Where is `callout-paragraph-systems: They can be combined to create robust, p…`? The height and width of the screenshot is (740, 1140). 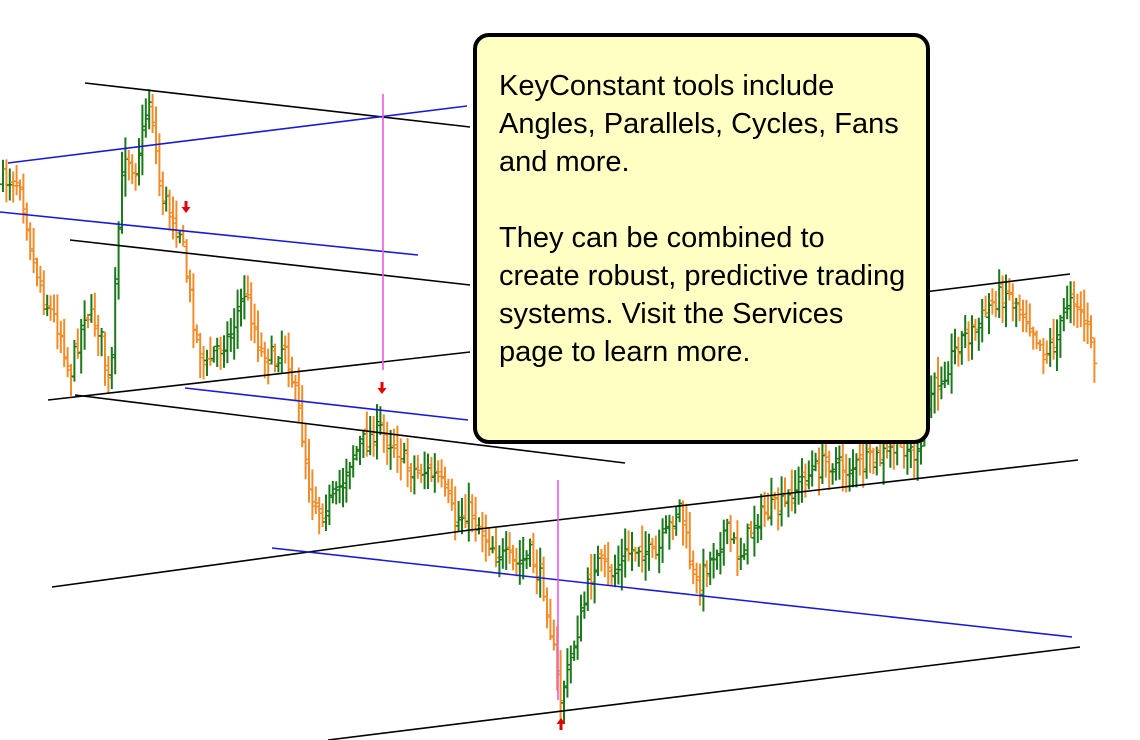
callout-paragraph-systems: They can be combined to create robust, p… is located at coordinates (702, 295).